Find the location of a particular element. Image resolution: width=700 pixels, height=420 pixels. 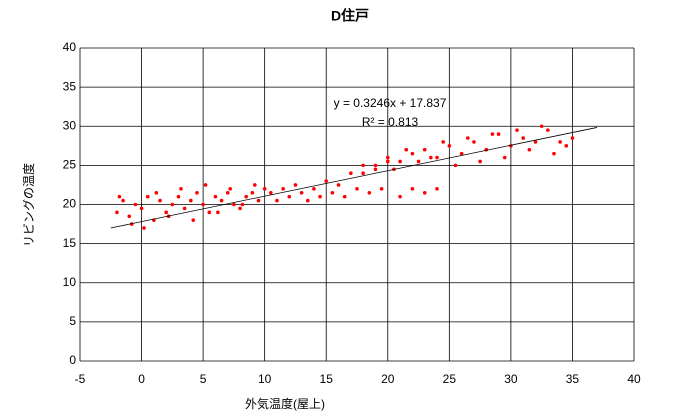

y-tick-label: 10 is located at coordinates (70, 282).